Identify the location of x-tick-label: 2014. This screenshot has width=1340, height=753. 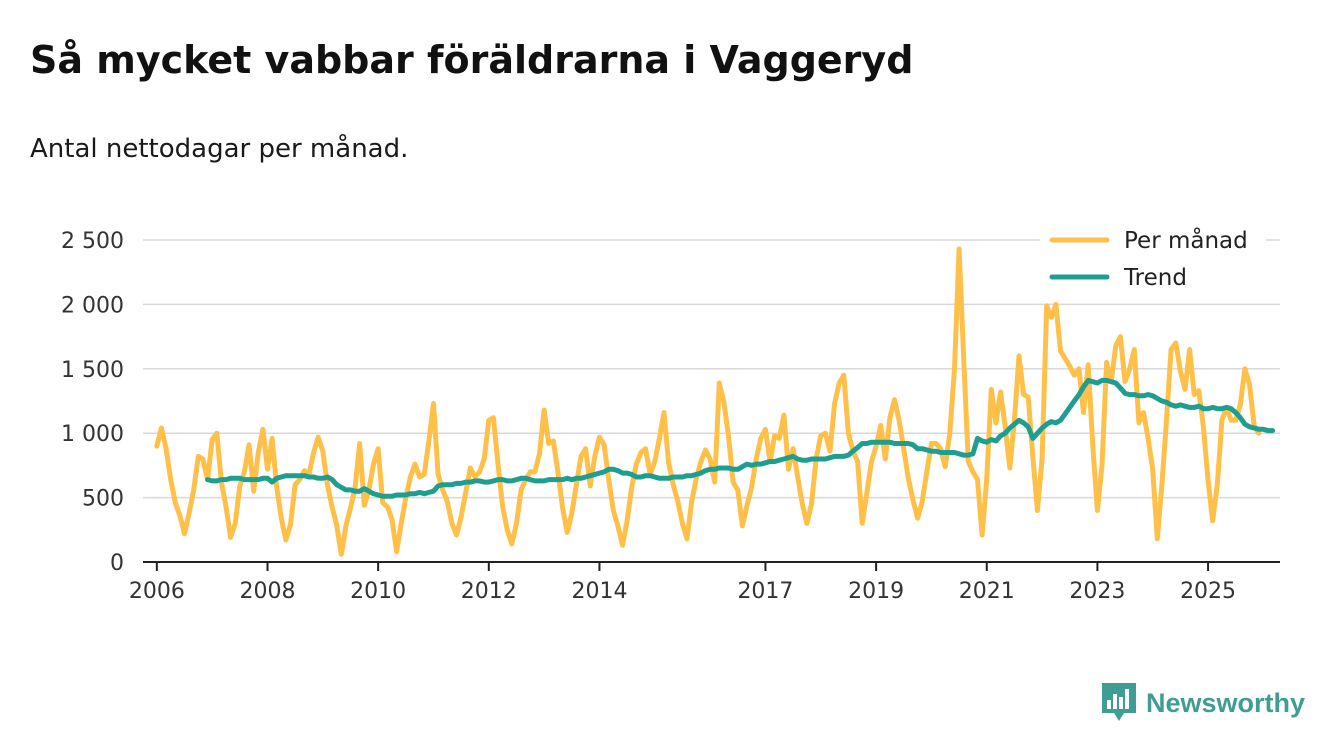
(599, 591).